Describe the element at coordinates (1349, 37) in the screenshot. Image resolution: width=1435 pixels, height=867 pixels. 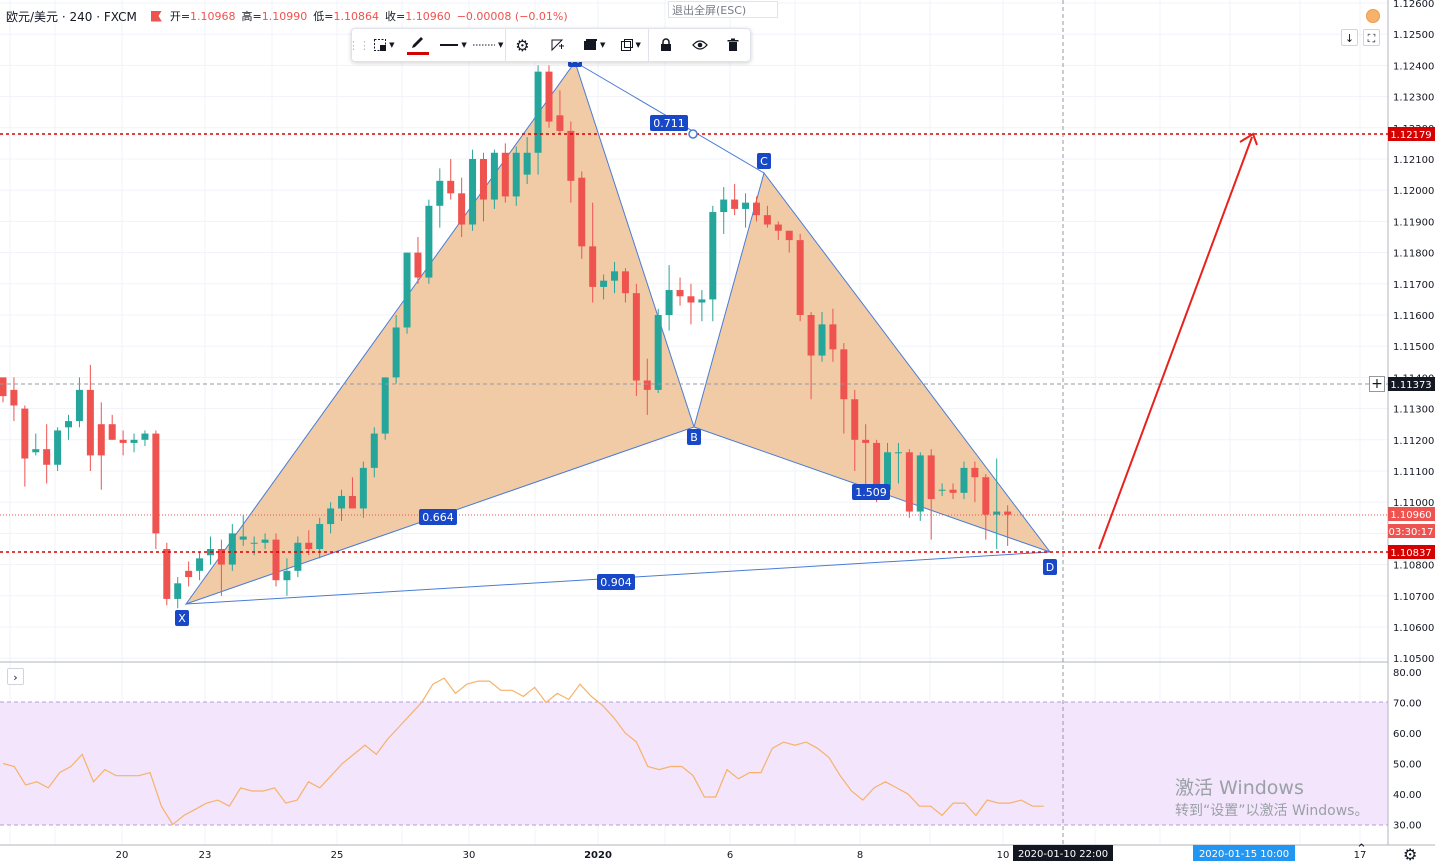
I see `scroll-to-latest-icon: ↓` at that location.